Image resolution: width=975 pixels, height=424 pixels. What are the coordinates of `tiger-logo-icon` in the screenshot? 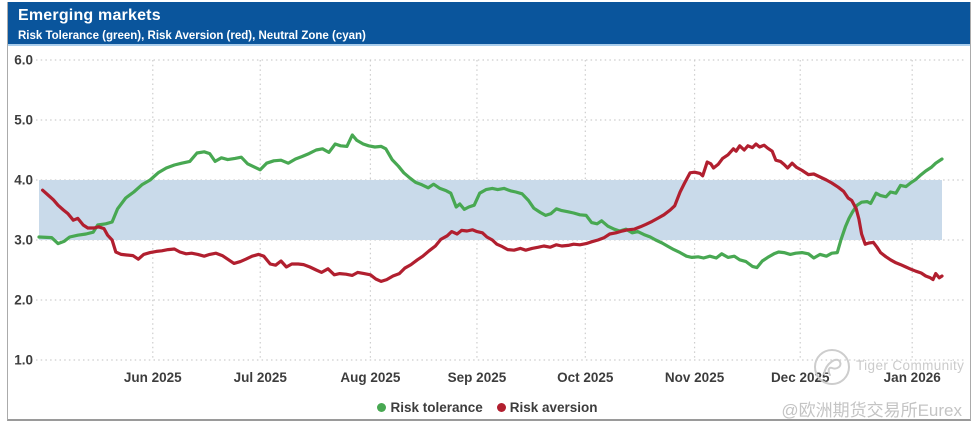 It's located at (832, 367).